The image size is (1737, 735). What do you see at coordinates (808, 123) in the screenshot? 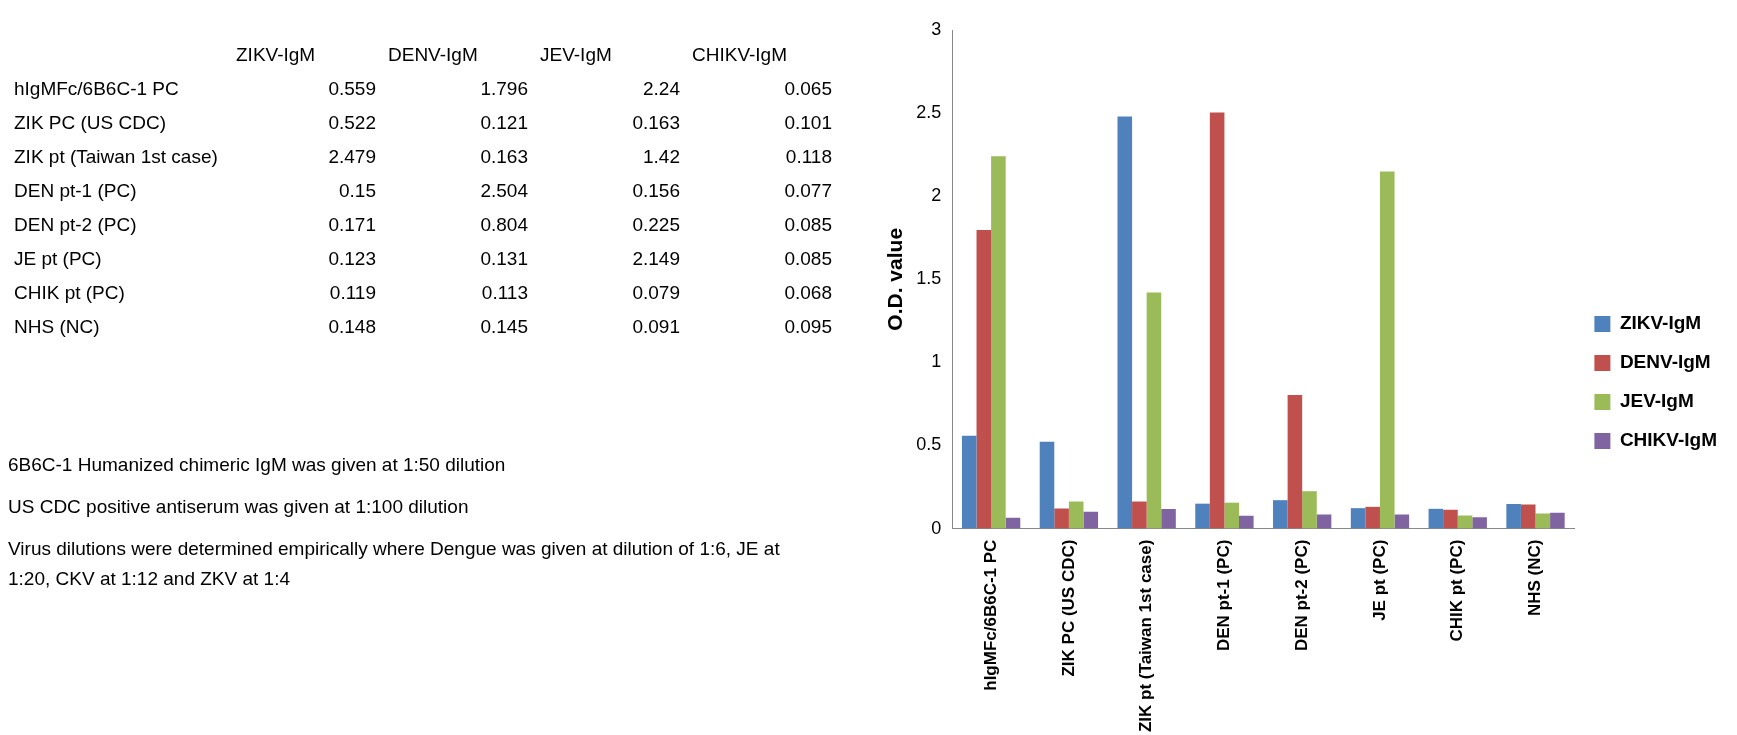
I see `data-label: 0.101` at bounding box center [808, 123].